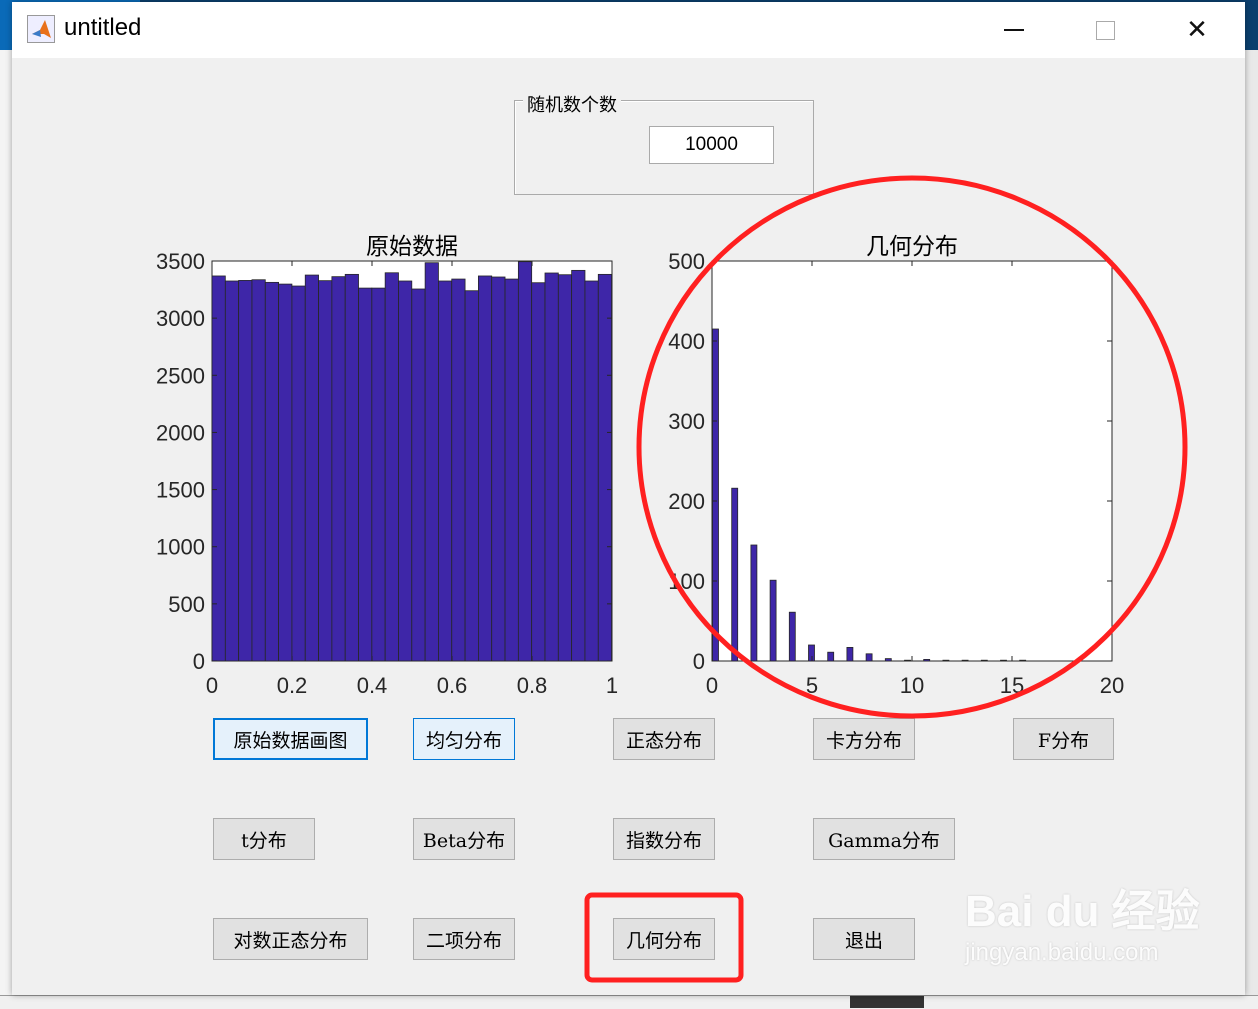  I want to click on y-tick-label: 3500, so click(180, 261).